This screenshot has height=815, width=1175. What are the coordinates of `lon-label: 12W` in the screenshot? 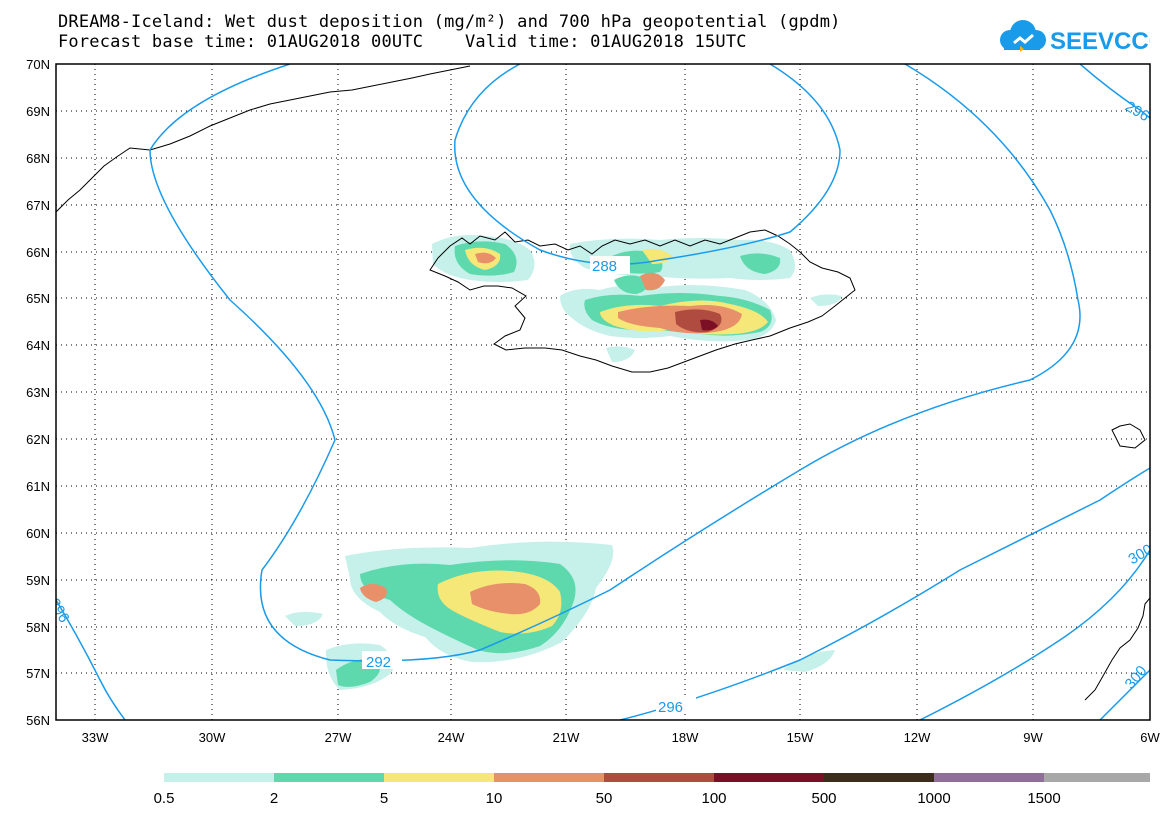 It's located at (917, 737).